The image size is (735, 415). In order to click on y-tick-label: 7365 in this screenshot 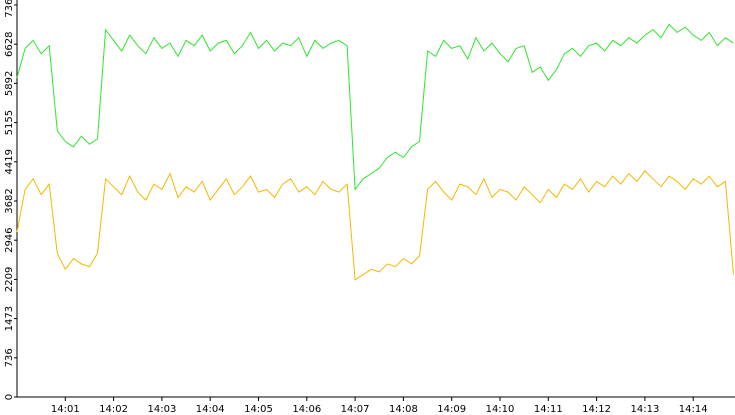, I will do `click(9, 9)`.